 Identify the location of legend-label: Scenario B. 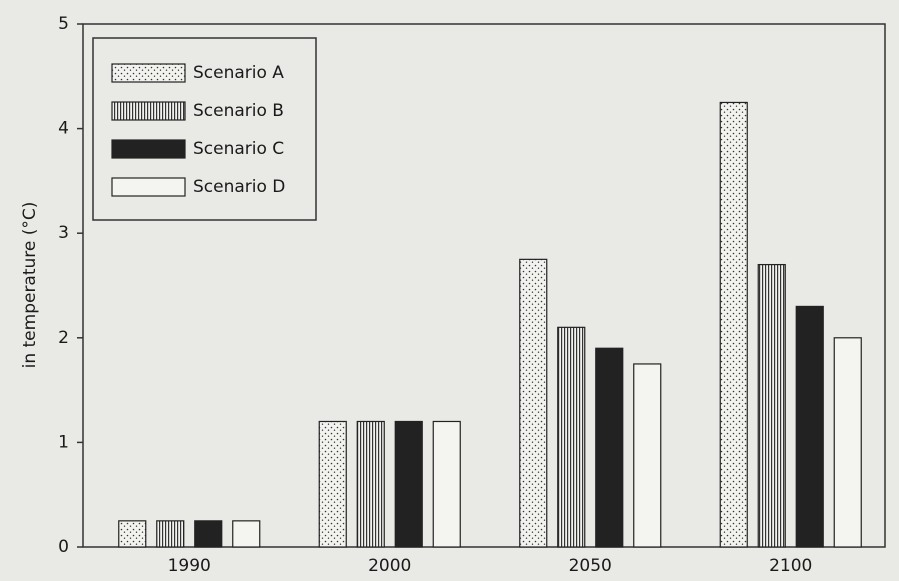
(238, 111).